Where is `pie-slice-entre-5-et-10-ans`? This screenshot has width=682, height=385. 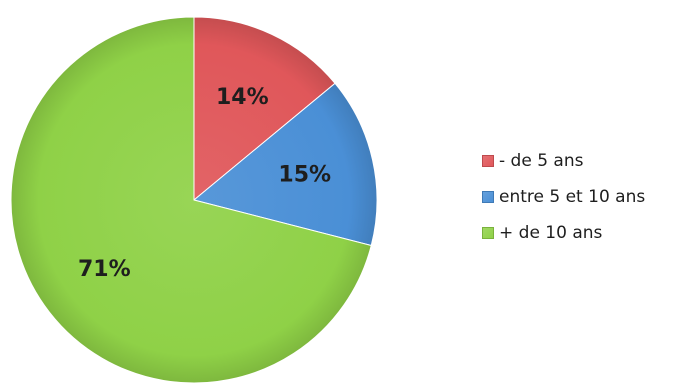 pie-slice-entre-5-et-10-ans is located at coordinates (285, 164).